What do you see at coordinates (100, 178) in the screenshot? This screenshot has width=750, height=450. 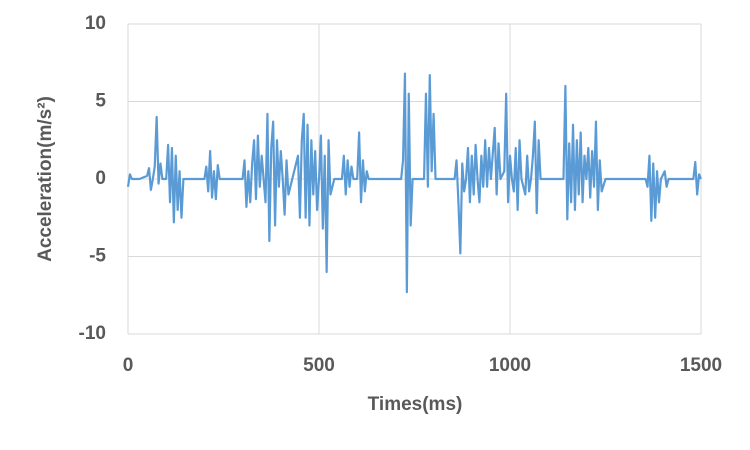 I see `y-tick-label: 0` at bounding box center [100, 178].